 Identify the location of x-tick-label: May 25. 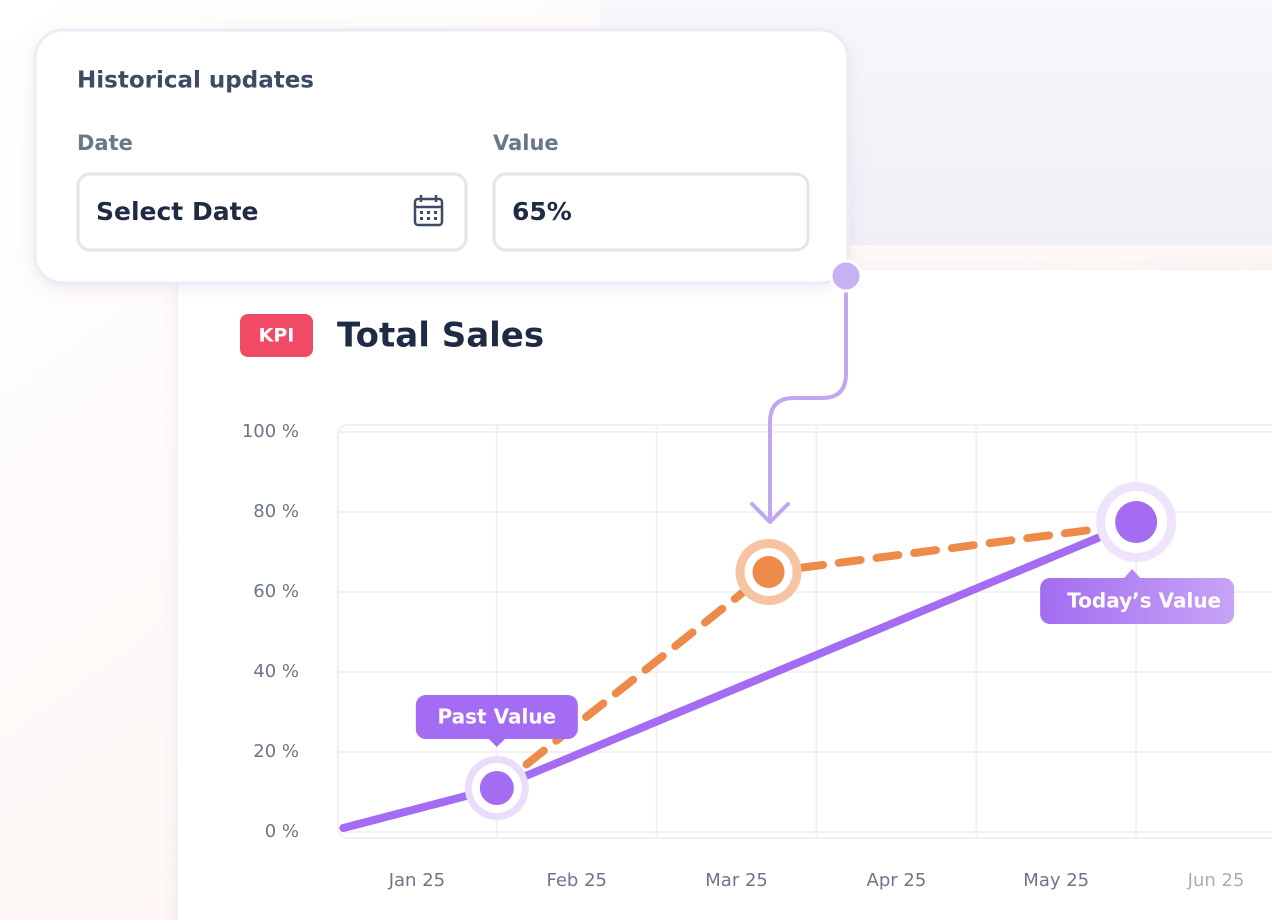
(1056, 880).